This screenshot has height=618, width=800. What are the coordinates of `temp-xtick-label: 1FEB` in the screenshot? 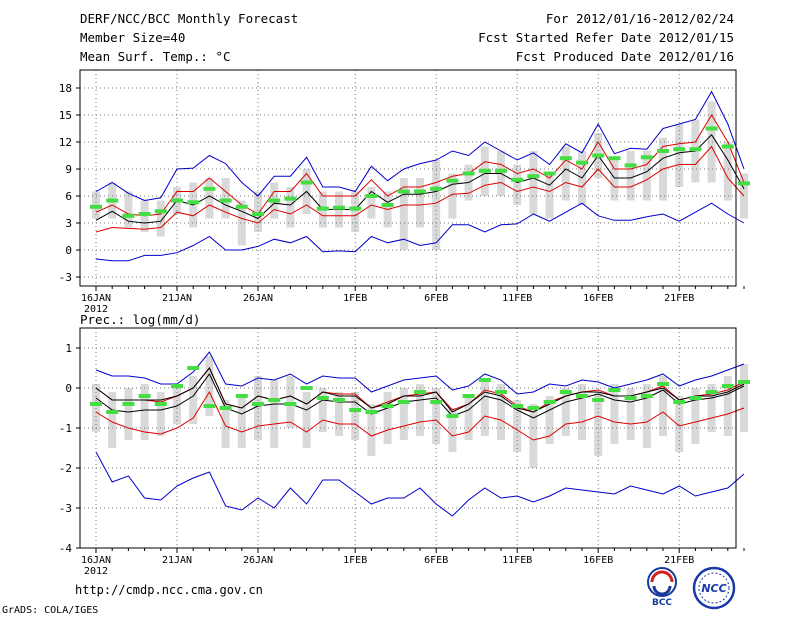 It's located at (355, 298).